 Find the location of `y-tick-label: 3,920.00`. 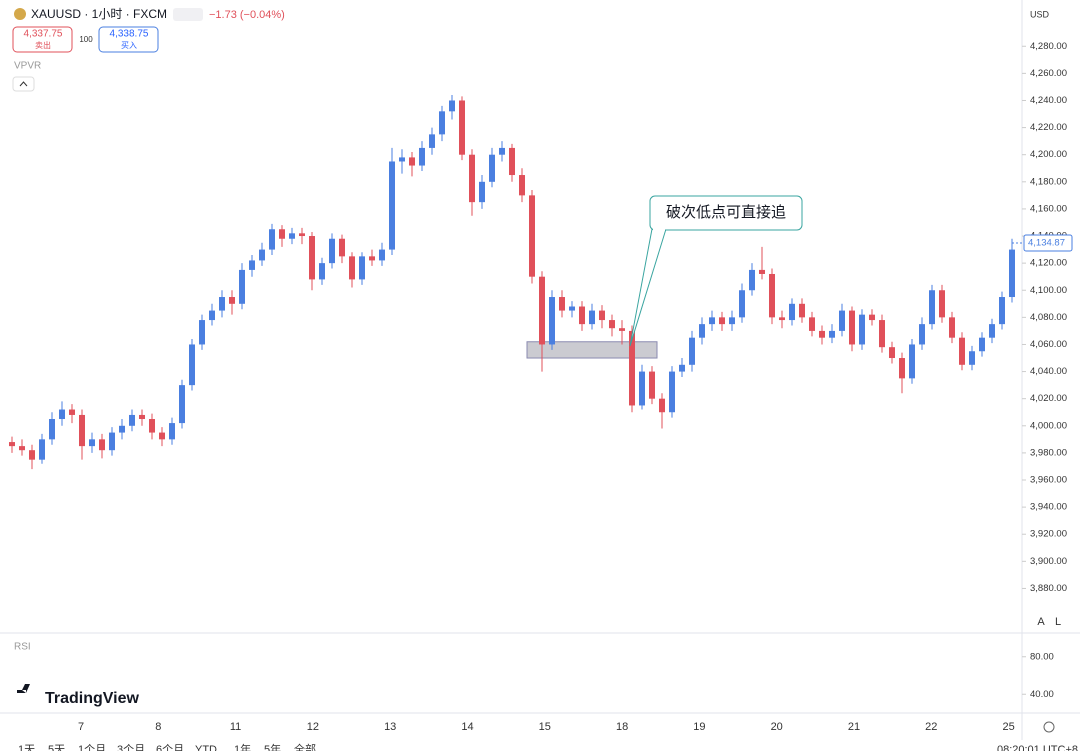

y-tick-label: 3,920.00 is located at coordinates (1048, 534).